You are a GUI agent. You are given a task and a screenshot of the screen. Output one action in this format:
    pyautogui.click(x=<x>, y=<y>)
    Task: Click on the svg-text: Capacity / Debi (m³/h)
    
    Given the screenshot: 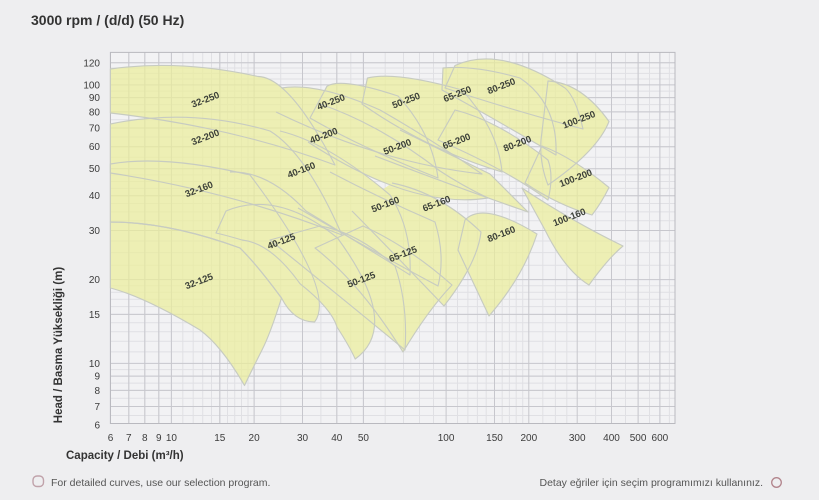 What is the action you would take?
    pyautogui.click(x=125, y=456)
    